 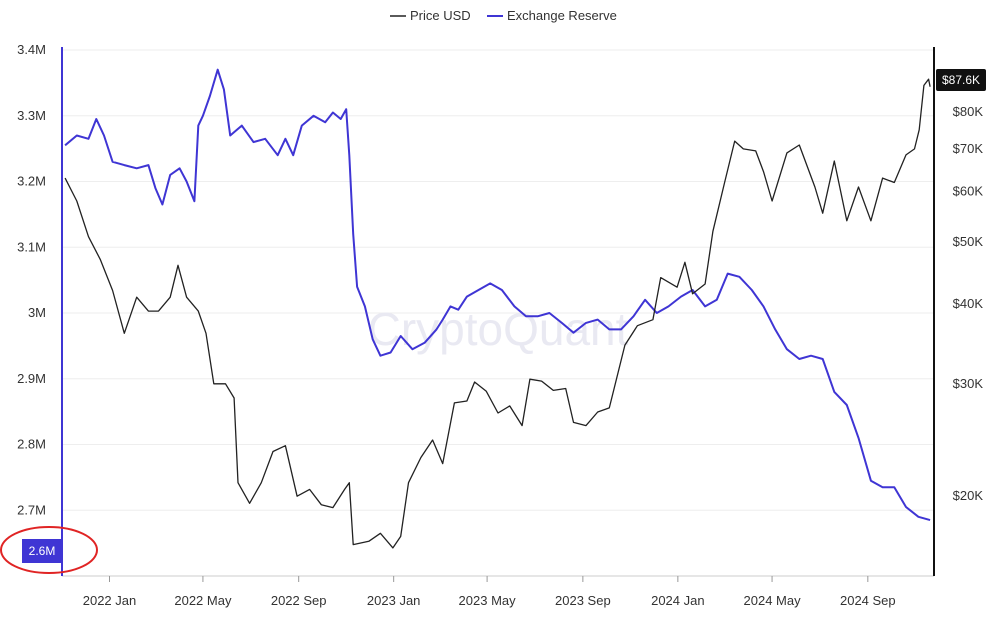 What do you see at coordinates (968, 191) in the screenshot?
I see `y-right-tick-label: $60K` at bounding box center [968, 191].